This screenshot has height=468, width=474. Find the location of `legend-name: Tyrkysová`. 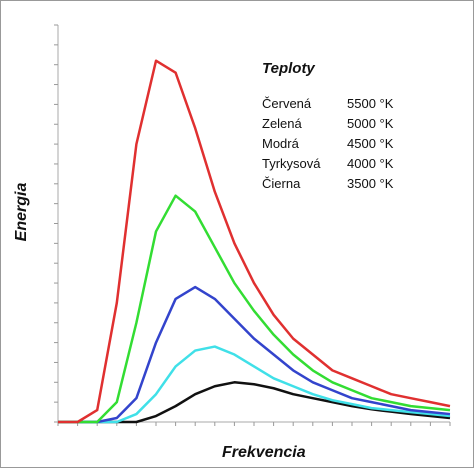

legend-name: Tyrkysová is located at coordinates (291, 163).